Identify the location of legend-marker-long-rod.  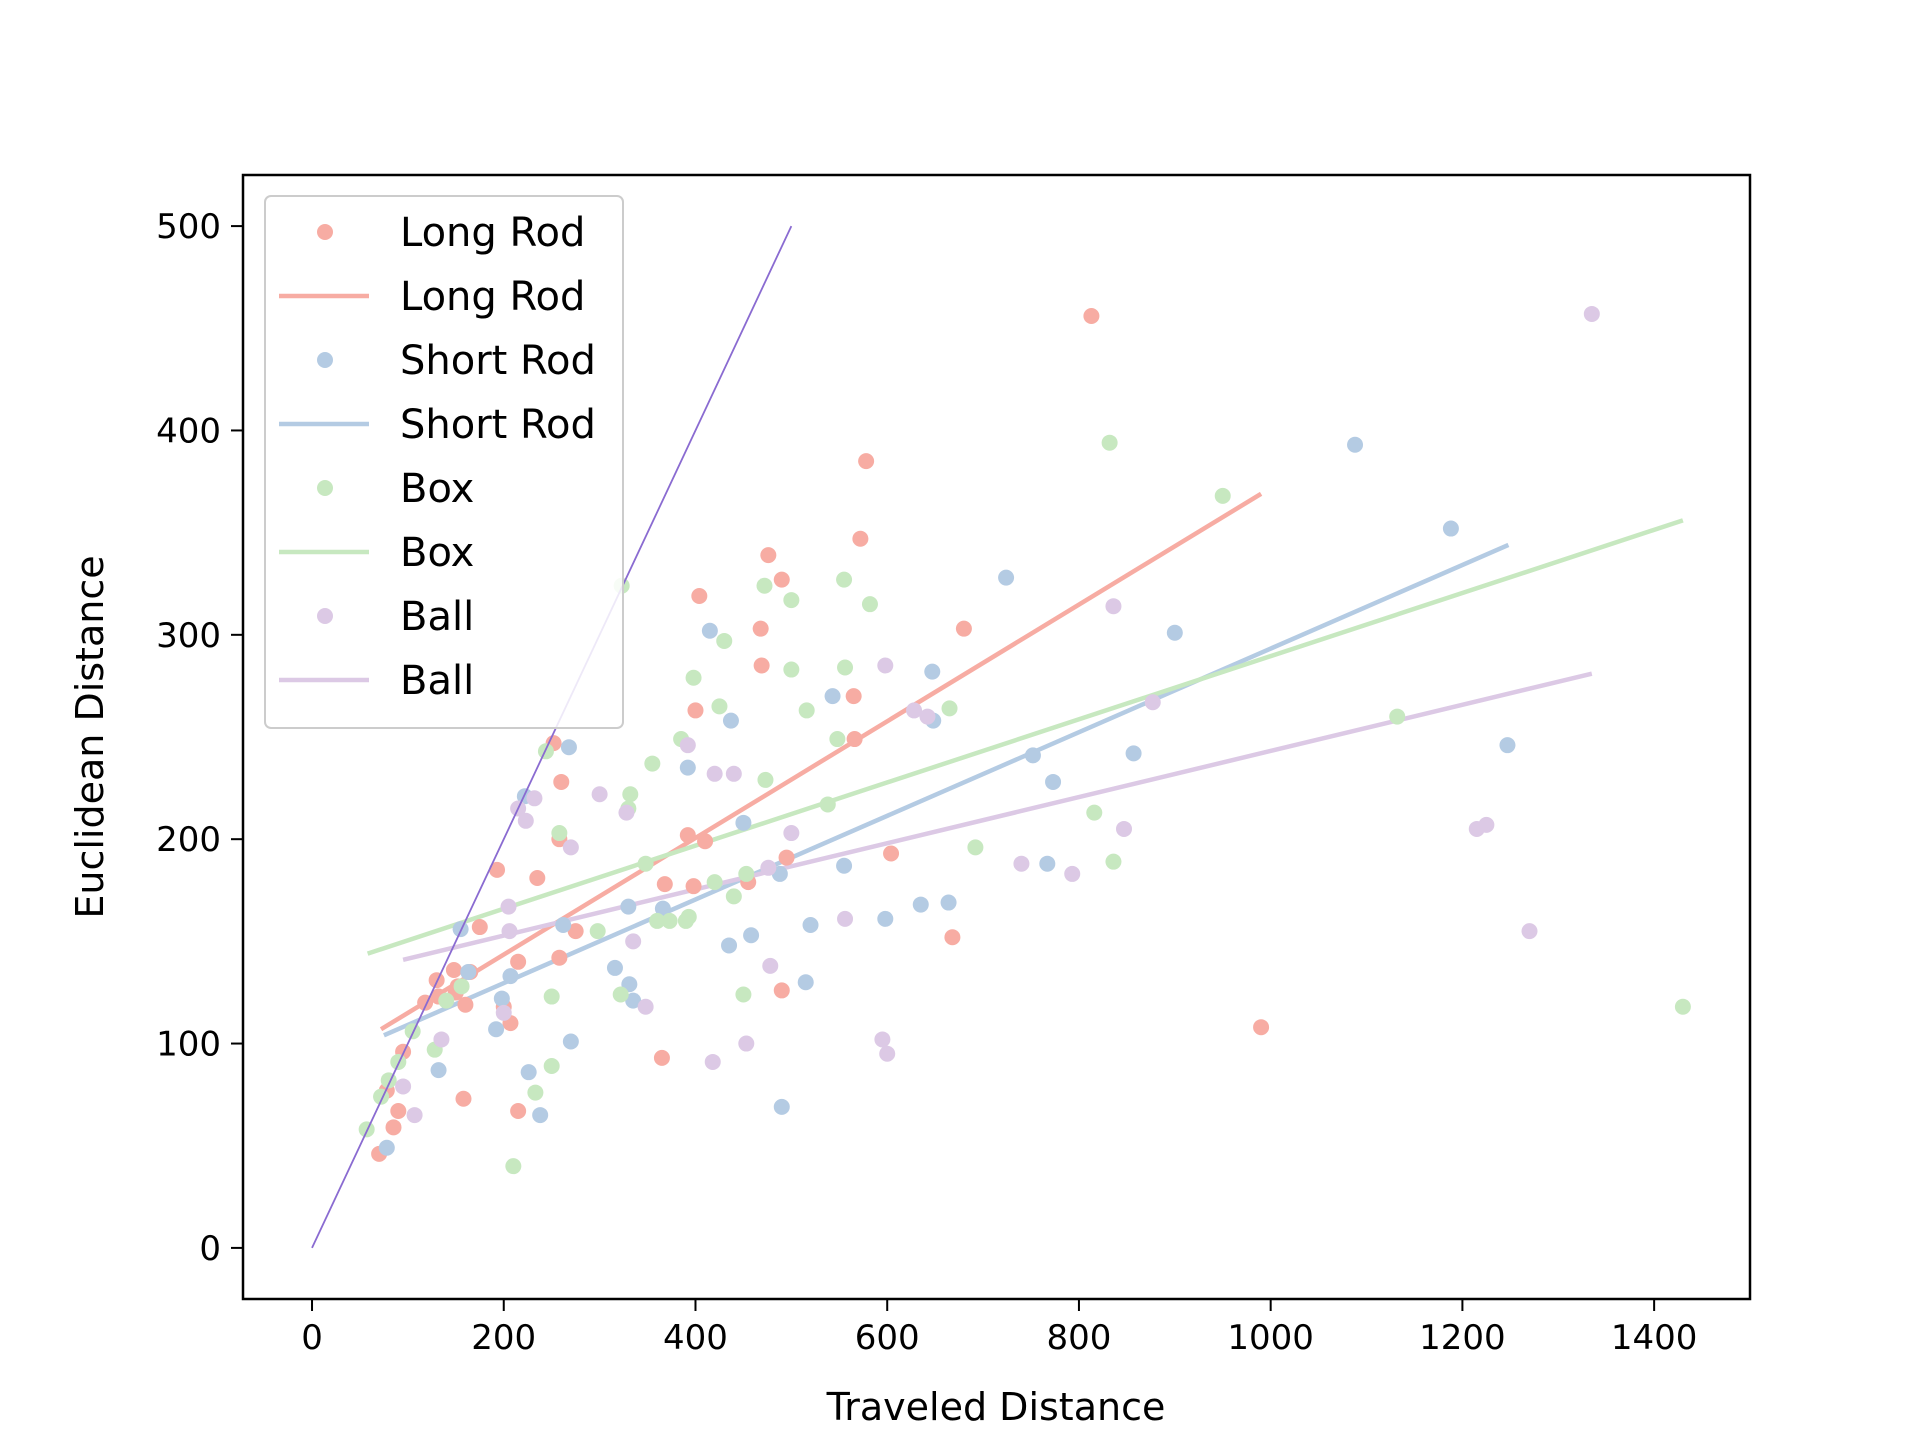
(325, 232).